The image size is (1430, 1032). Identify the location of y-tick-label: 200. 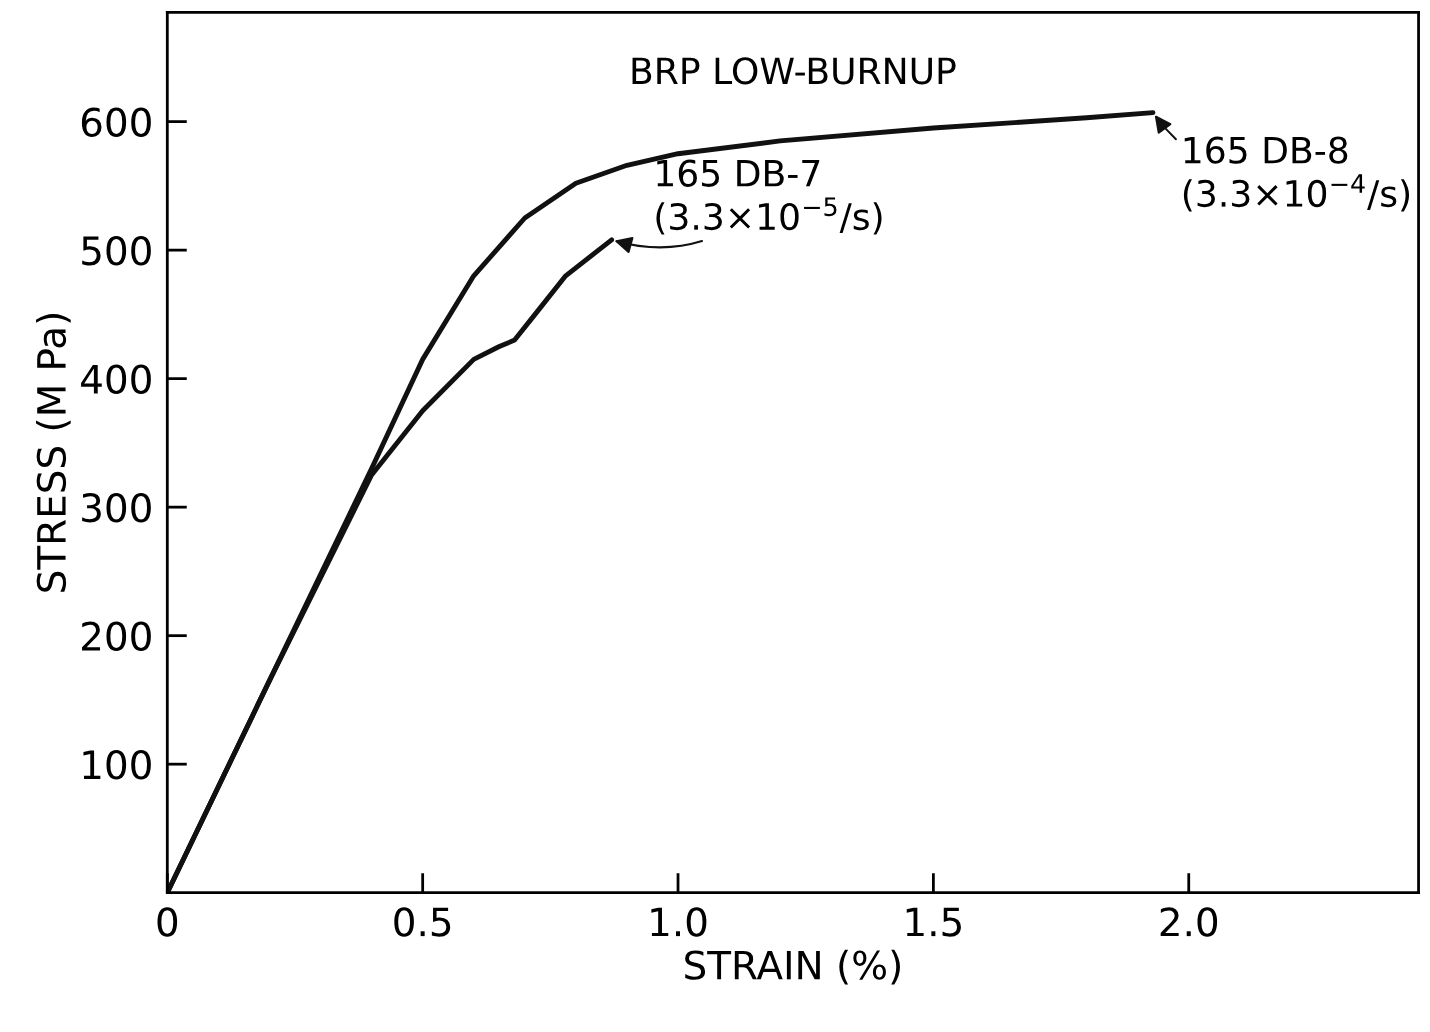
(116, 636).